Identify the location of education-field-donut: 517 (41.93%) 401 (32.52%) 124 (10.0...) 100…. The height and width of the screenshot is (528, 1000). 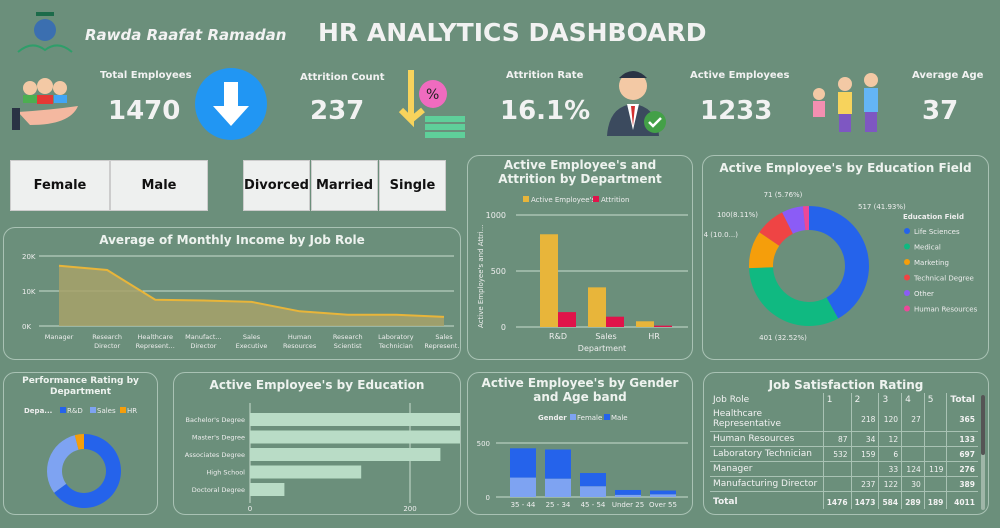
(840, 266).